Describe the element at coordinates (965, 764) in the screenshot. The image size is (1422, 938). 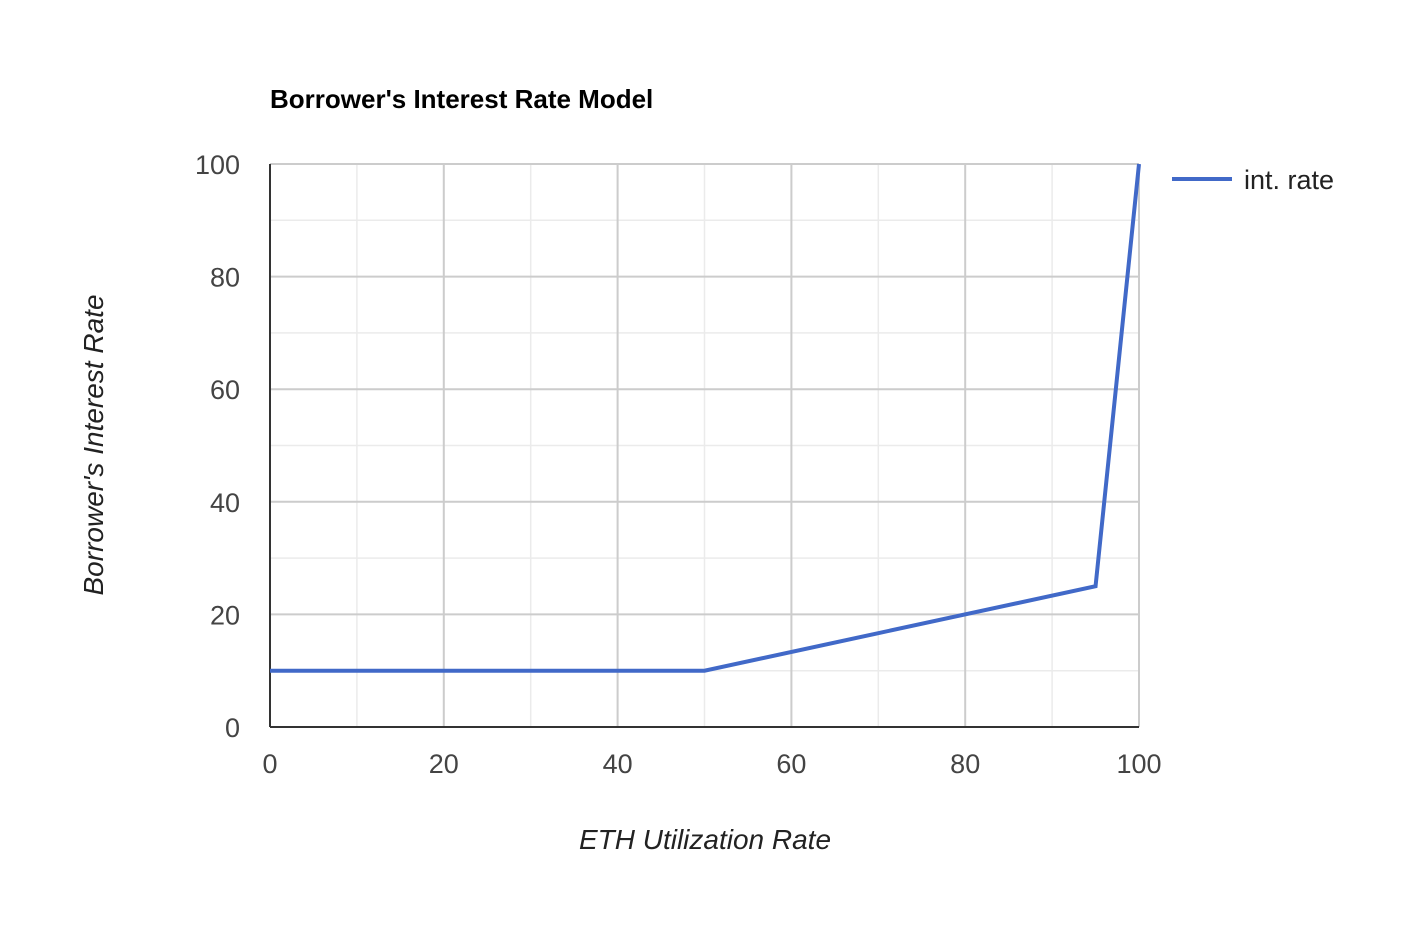
I see `x-tick-label: 80` at that location.